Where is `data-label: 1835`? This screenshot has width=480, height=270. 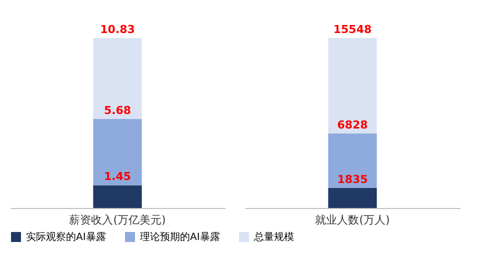
data-label: 1835 is located at coordinates (352, 179).